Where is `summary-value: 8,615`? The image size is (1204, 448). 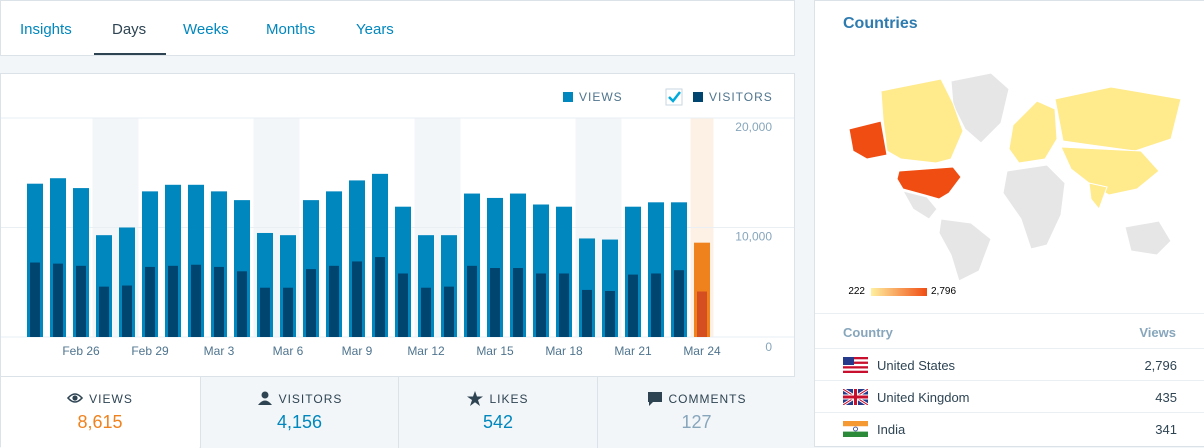
summary-value: 8,615 is located at coordinates (100, 422).